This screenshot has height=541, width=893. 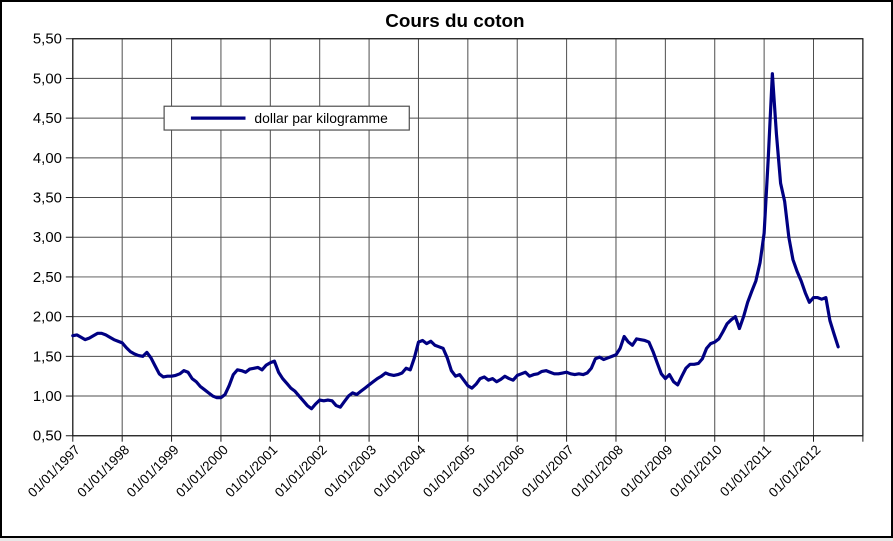 I want to click on y-tick-label: 1,50, so click(x=47, y=357).